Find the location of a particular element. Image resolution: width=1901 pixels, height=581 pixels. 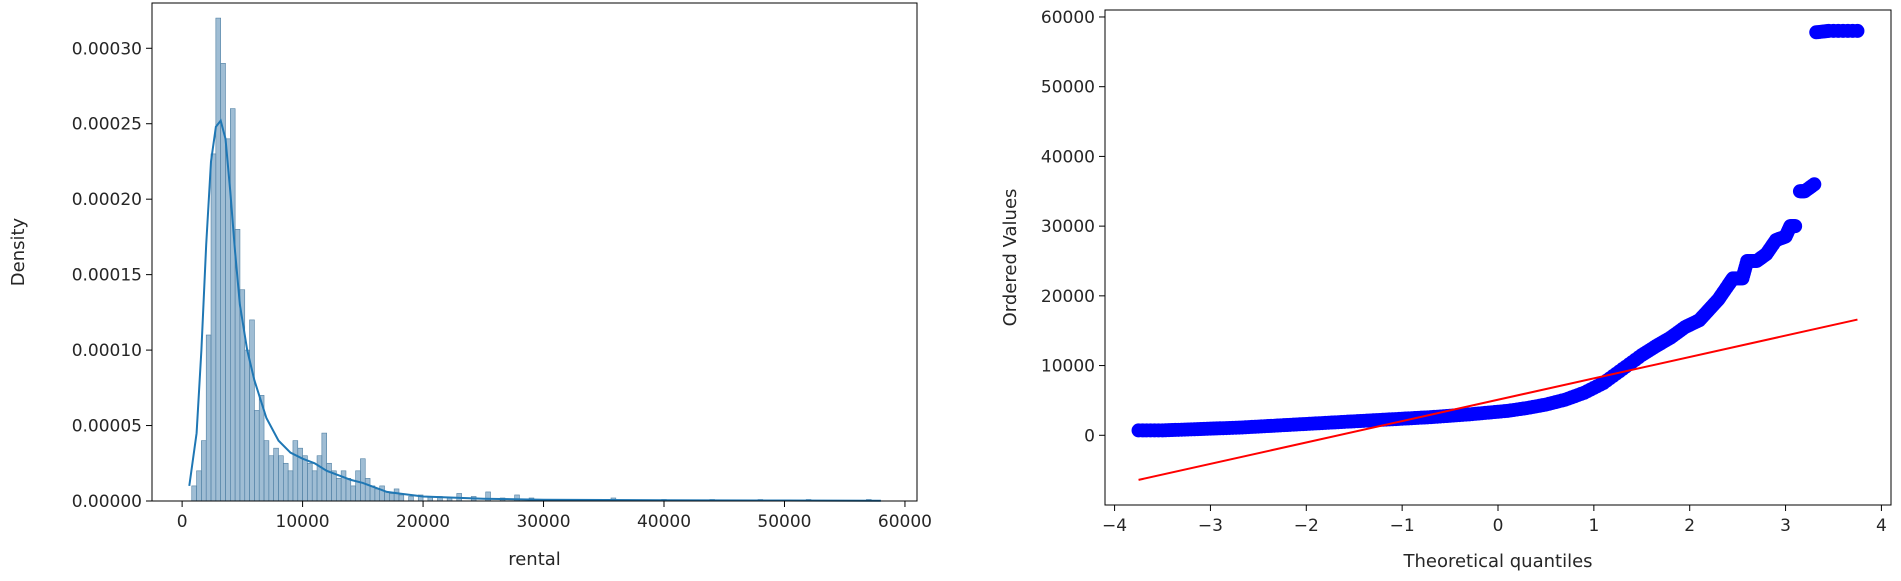

qq-y-axis-label: Ordered Values is located at coordinates (1010, 258).